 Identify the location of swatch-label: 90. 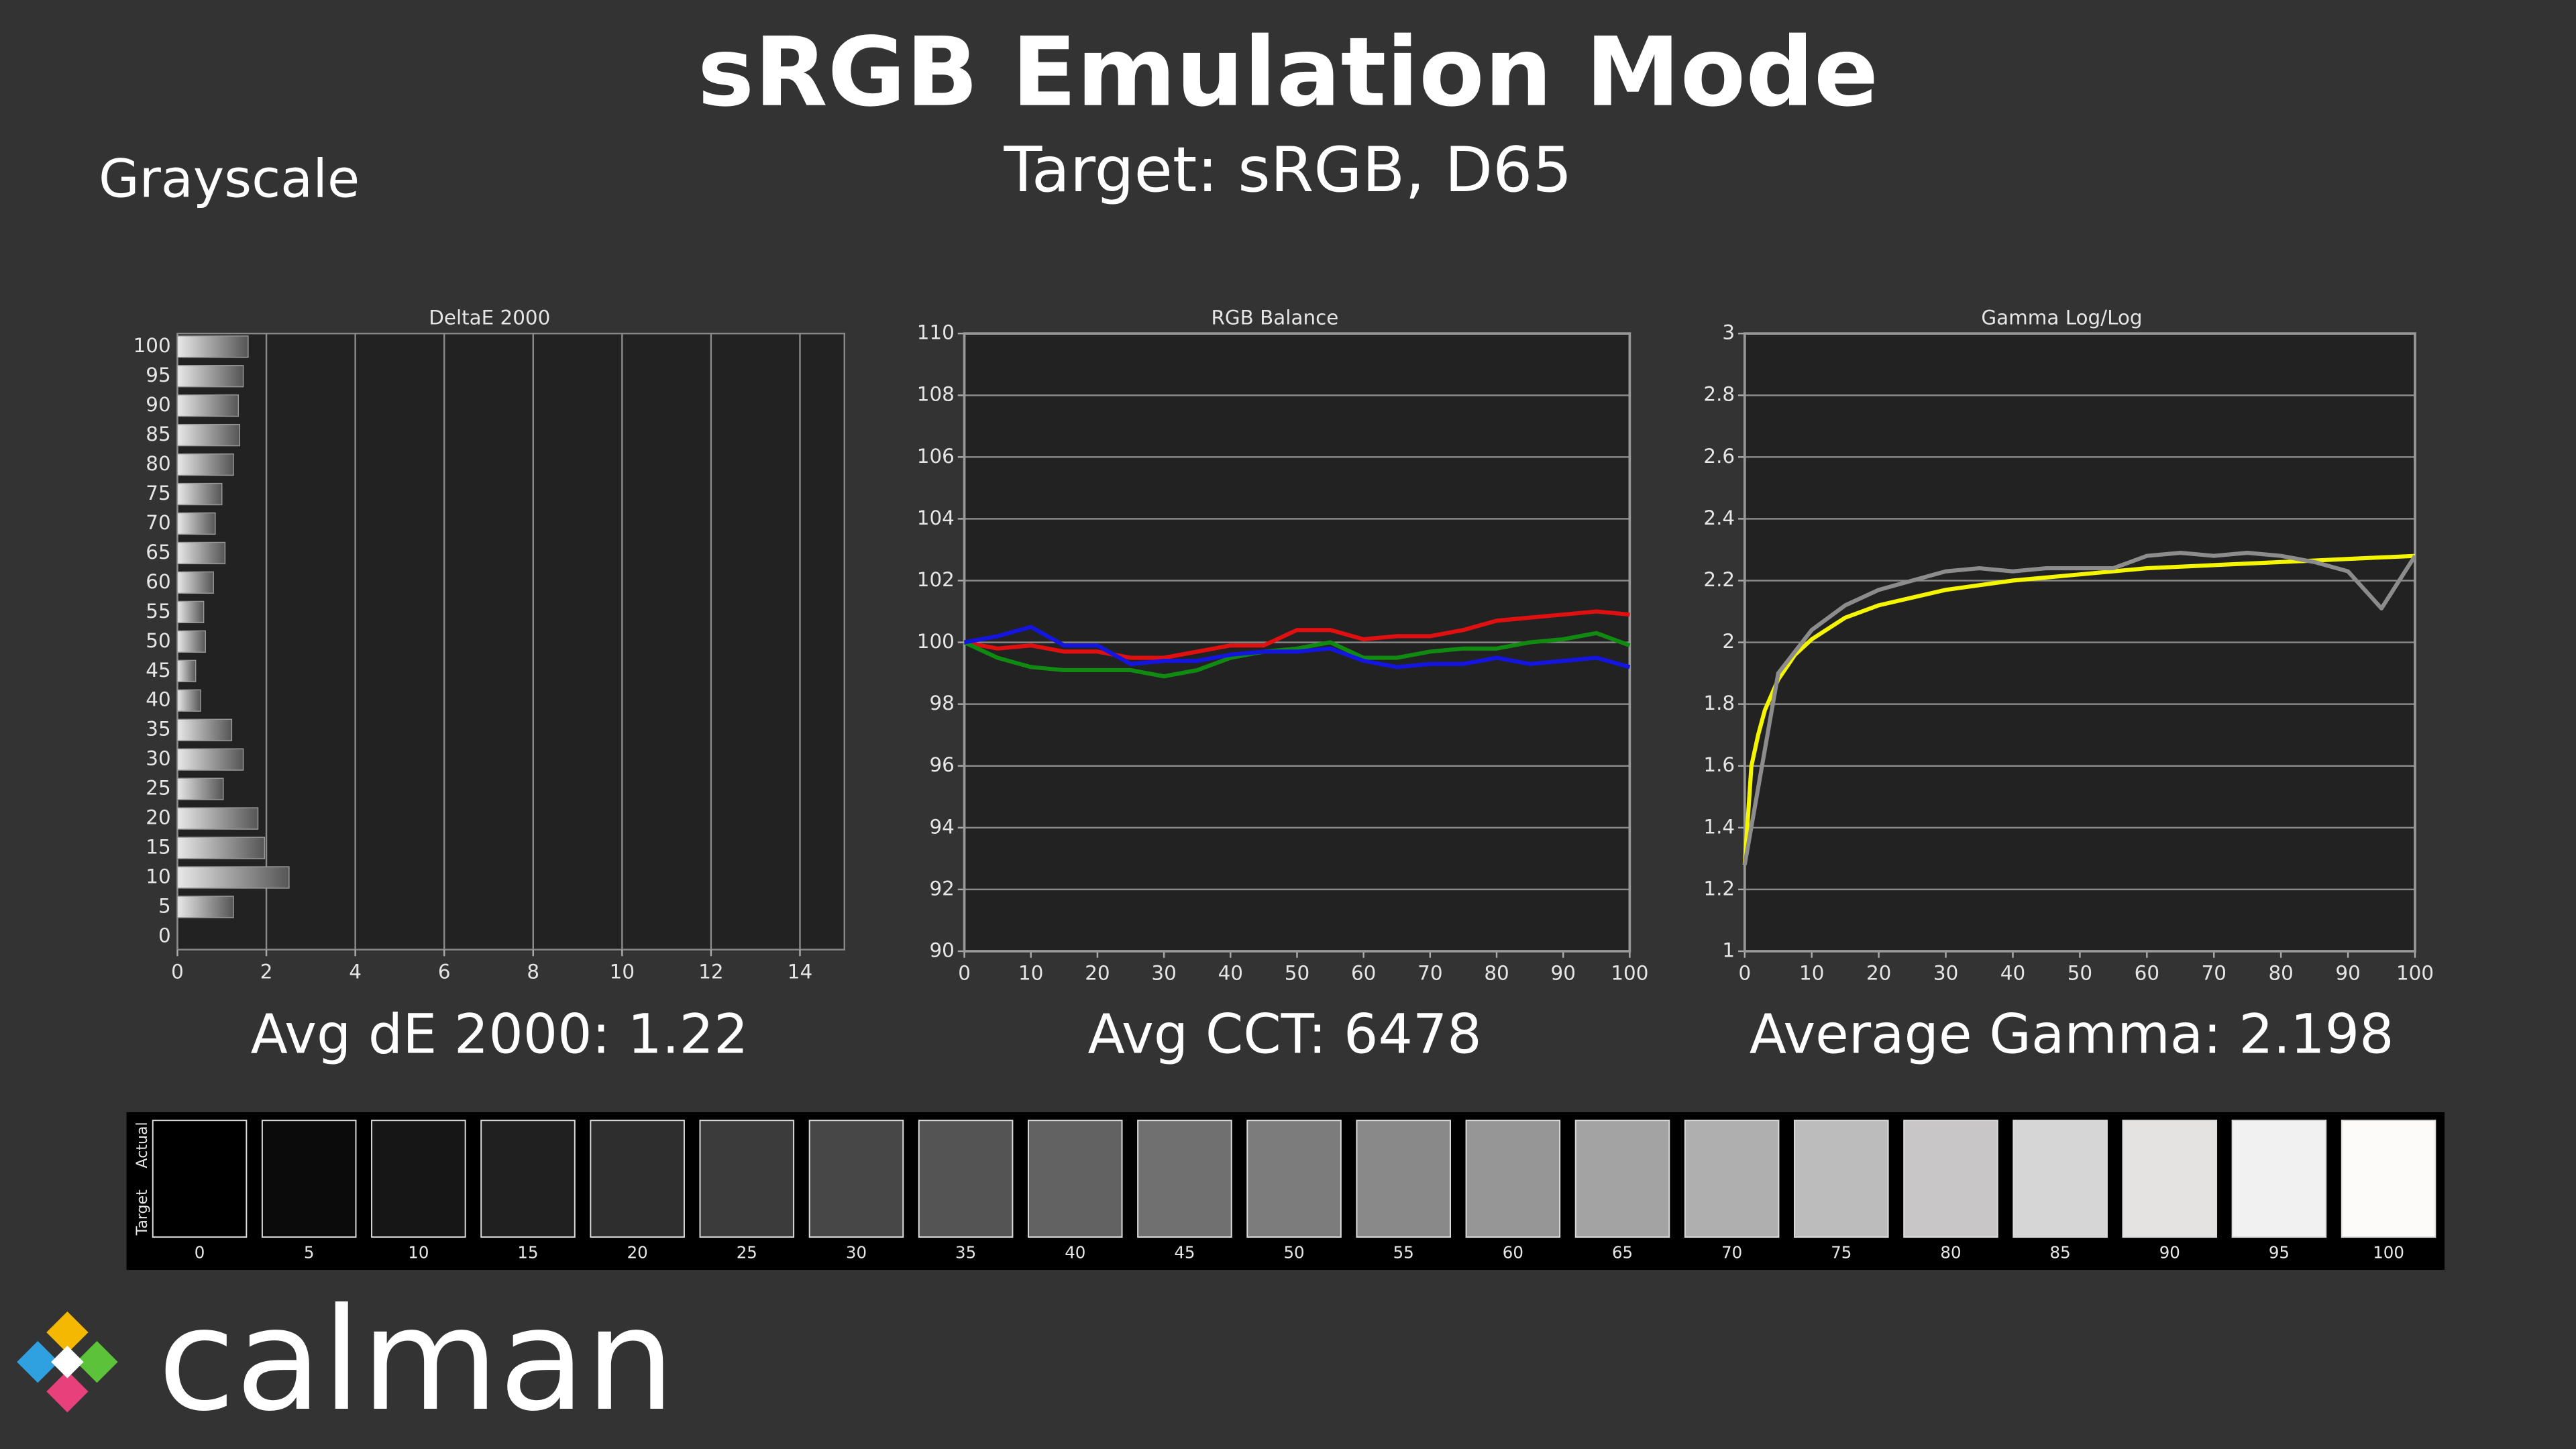
(2169, 1253).